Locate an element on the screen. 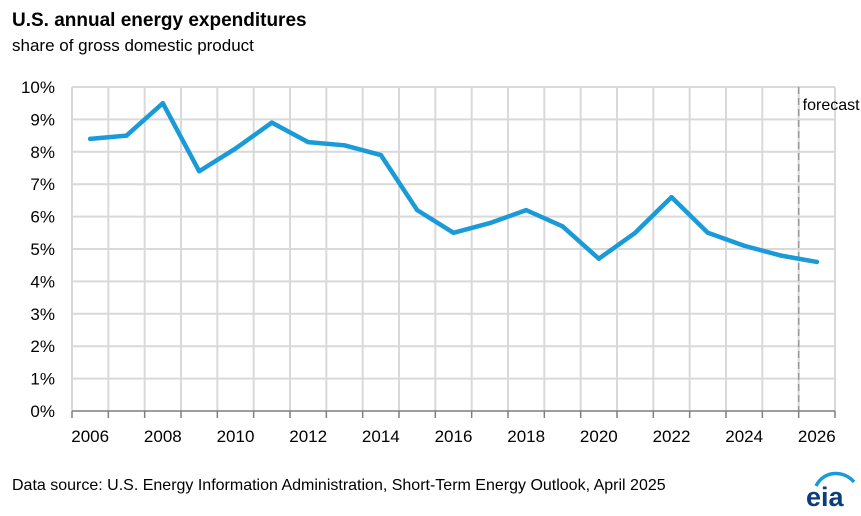 The image size is (861, 516). logo-swoosh-icon is located at coordinates (835, 479).